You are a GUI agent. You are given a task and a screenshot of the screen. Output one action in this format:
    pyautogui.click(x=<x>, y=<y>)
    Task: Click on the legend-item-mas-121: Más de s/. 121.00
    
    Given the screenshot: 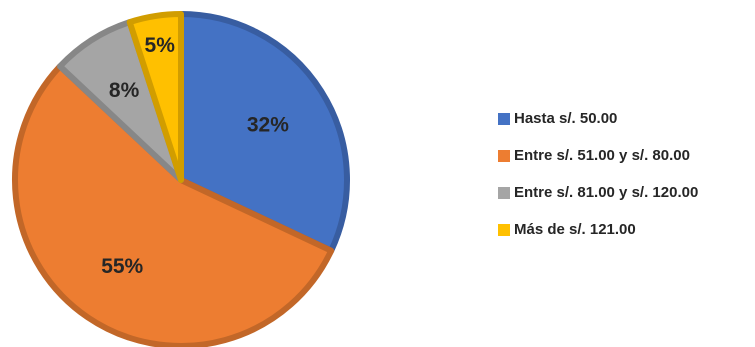 What is the action you would take?
    pyautogui.click(x=598, y=229)
    